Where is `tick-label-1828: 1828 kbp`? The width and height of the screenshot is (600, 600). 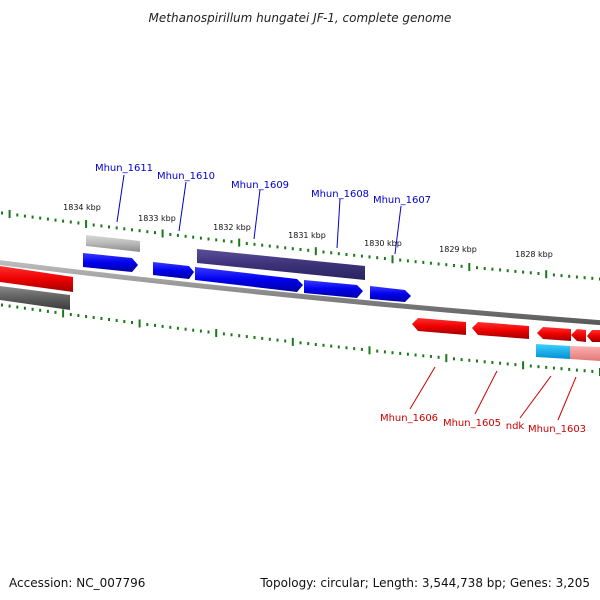
tick-label-1828: 1828 kbp is located at coordinates (534, 254).